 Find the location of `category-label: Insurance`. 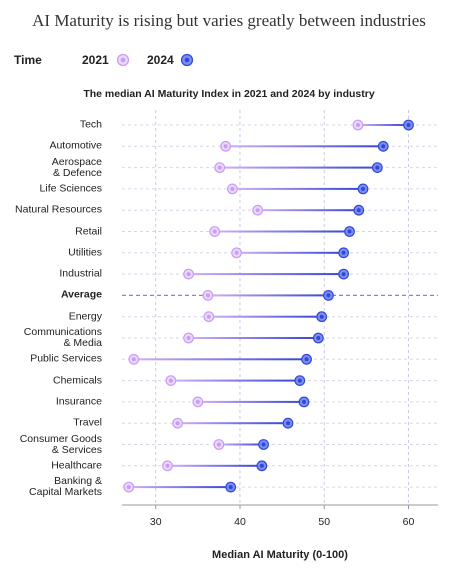

category-label: Insurance is located at coordinates (78, 401).